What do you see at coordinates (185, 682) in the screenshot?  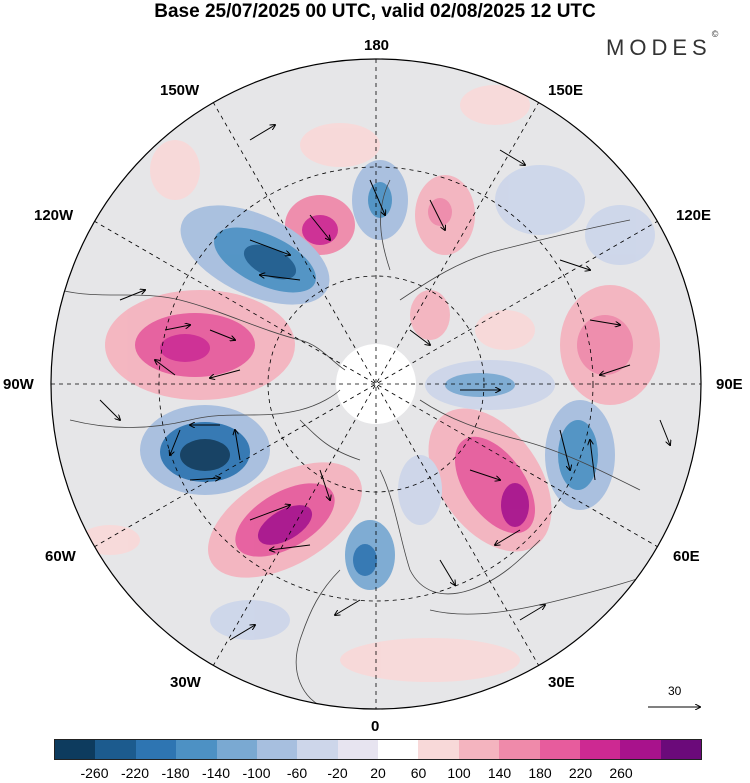 I see `lon-label-30w: 30W` at bounding box center [185, 682].